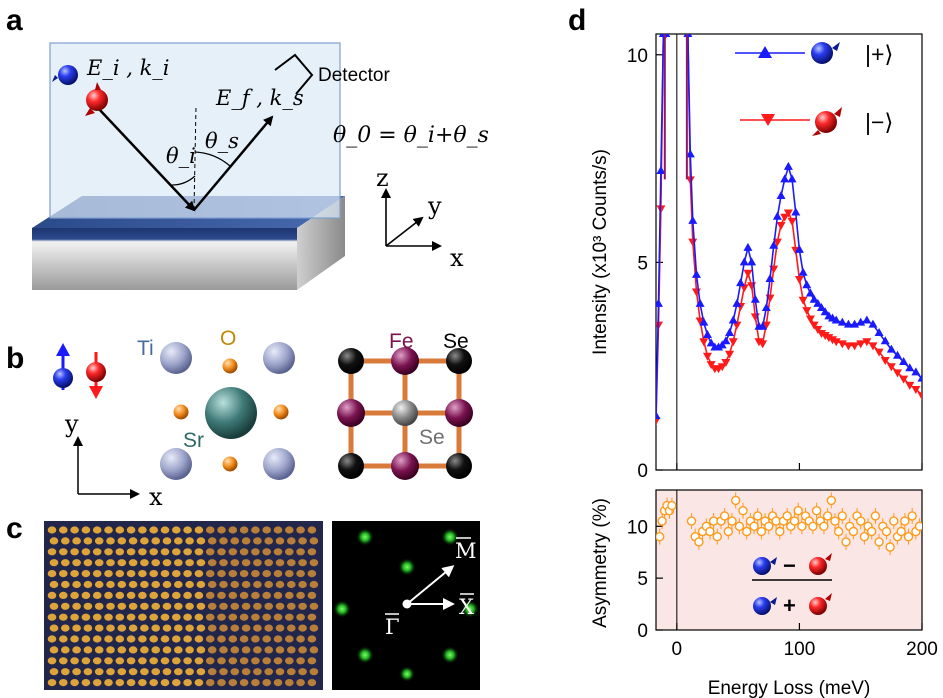 The height and width of the screenshot is (698, 943). What do you see at coordinates (195, 158) in the screenshot?
I see `surface-normal` at bounding box center [195, 158].